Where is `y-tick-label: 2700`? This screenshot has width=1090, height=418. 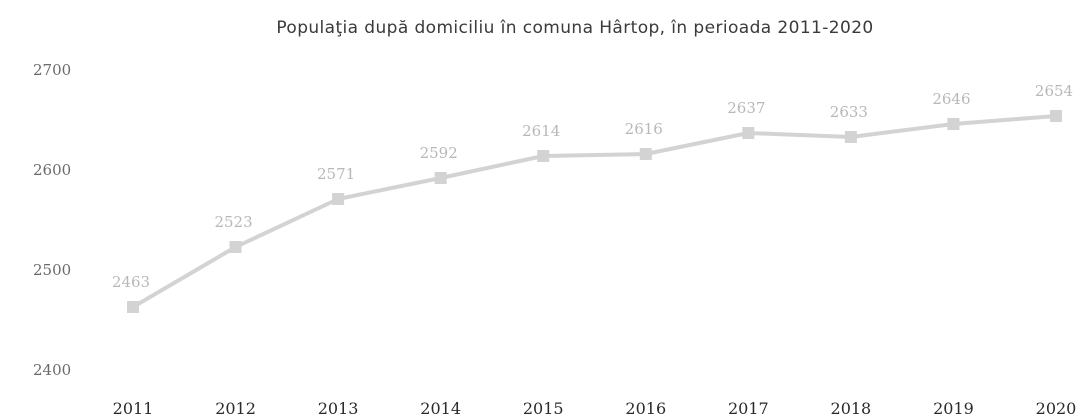 y-tick-label: 2700 is located at coordinates (52, 70).